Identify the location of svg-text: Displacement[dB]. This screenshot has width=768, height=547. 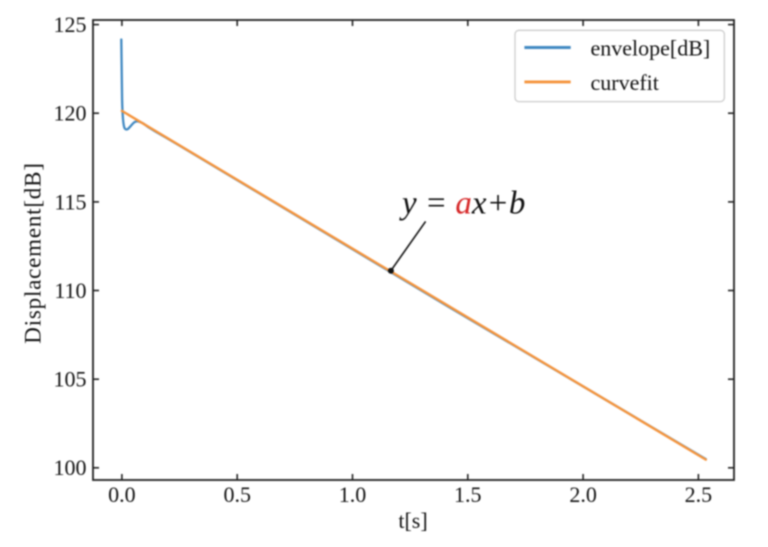
(33, 252).